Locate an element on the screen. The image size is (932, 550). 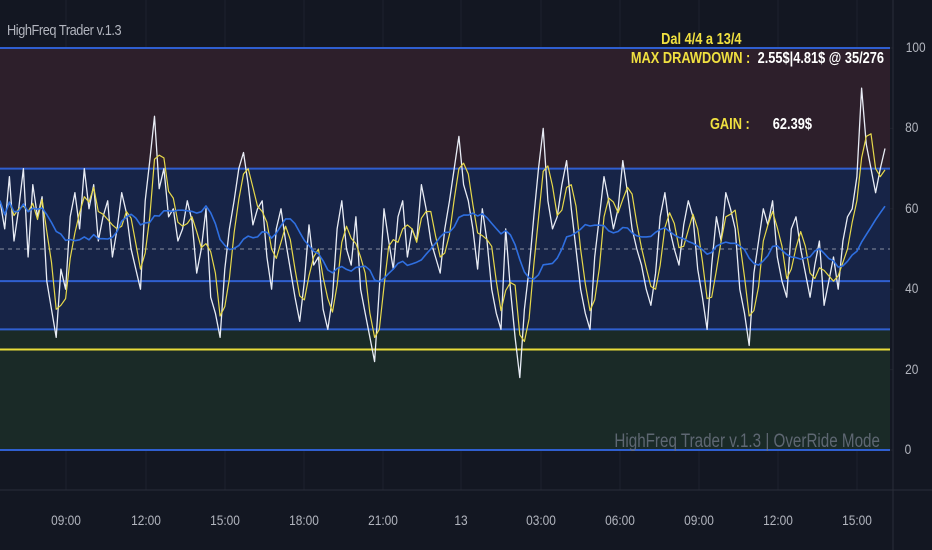
max-drawdown-label: MAX DRAWDOWN : is located at coordinates (690, 58).